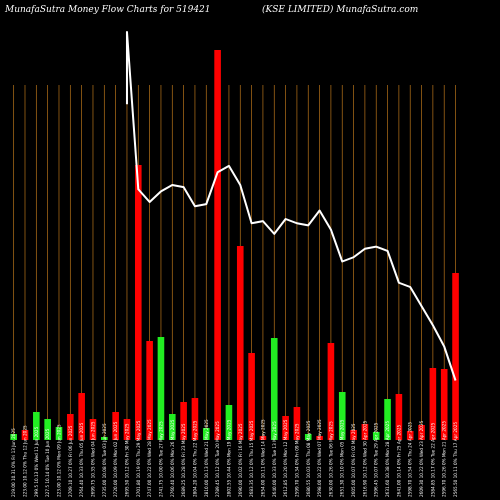 This screenshot has width=500, height=500. What do you see at coordinates (364, 458) in the screenshot?
I see `x-tick-label: 2616.90 10.12 0% Wed 30 Apr 2025` at bounding box center [364, 458].